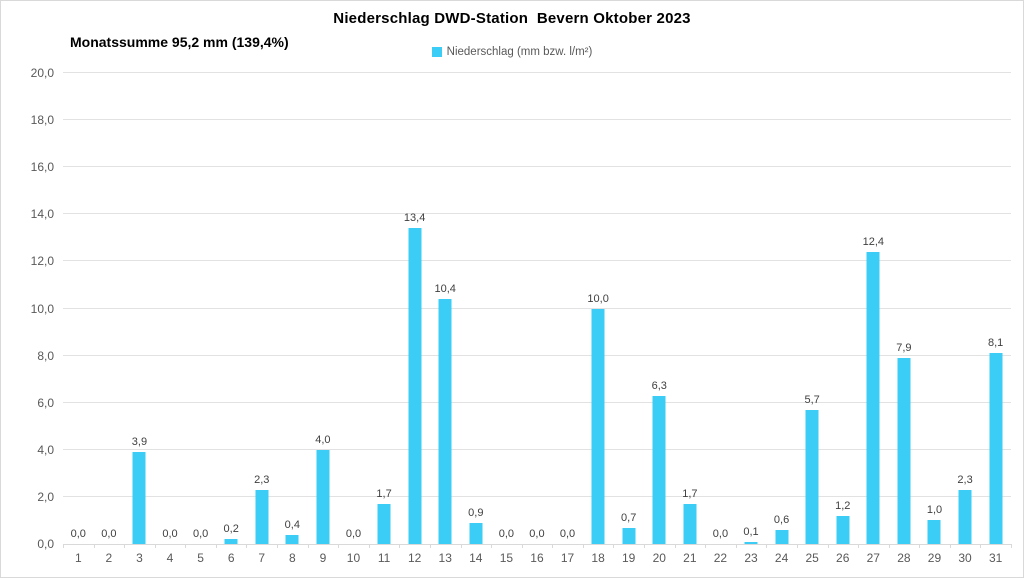  What do you see at coordinates (690, 558) in the screenshot?
I see `x-axis-tick-label: 21` at bounding box center [690, 558].